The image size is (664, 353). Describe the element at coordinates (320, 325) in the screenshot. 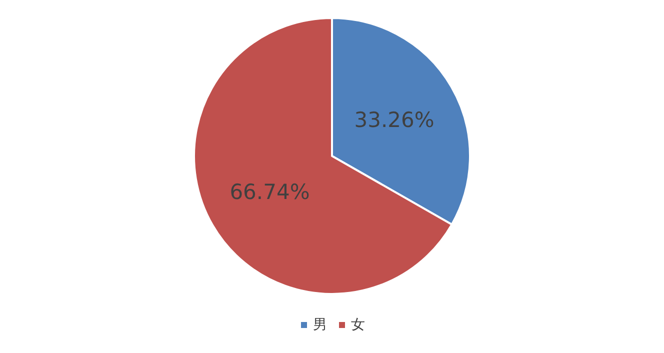

I see `legend-label: 男` at that location.